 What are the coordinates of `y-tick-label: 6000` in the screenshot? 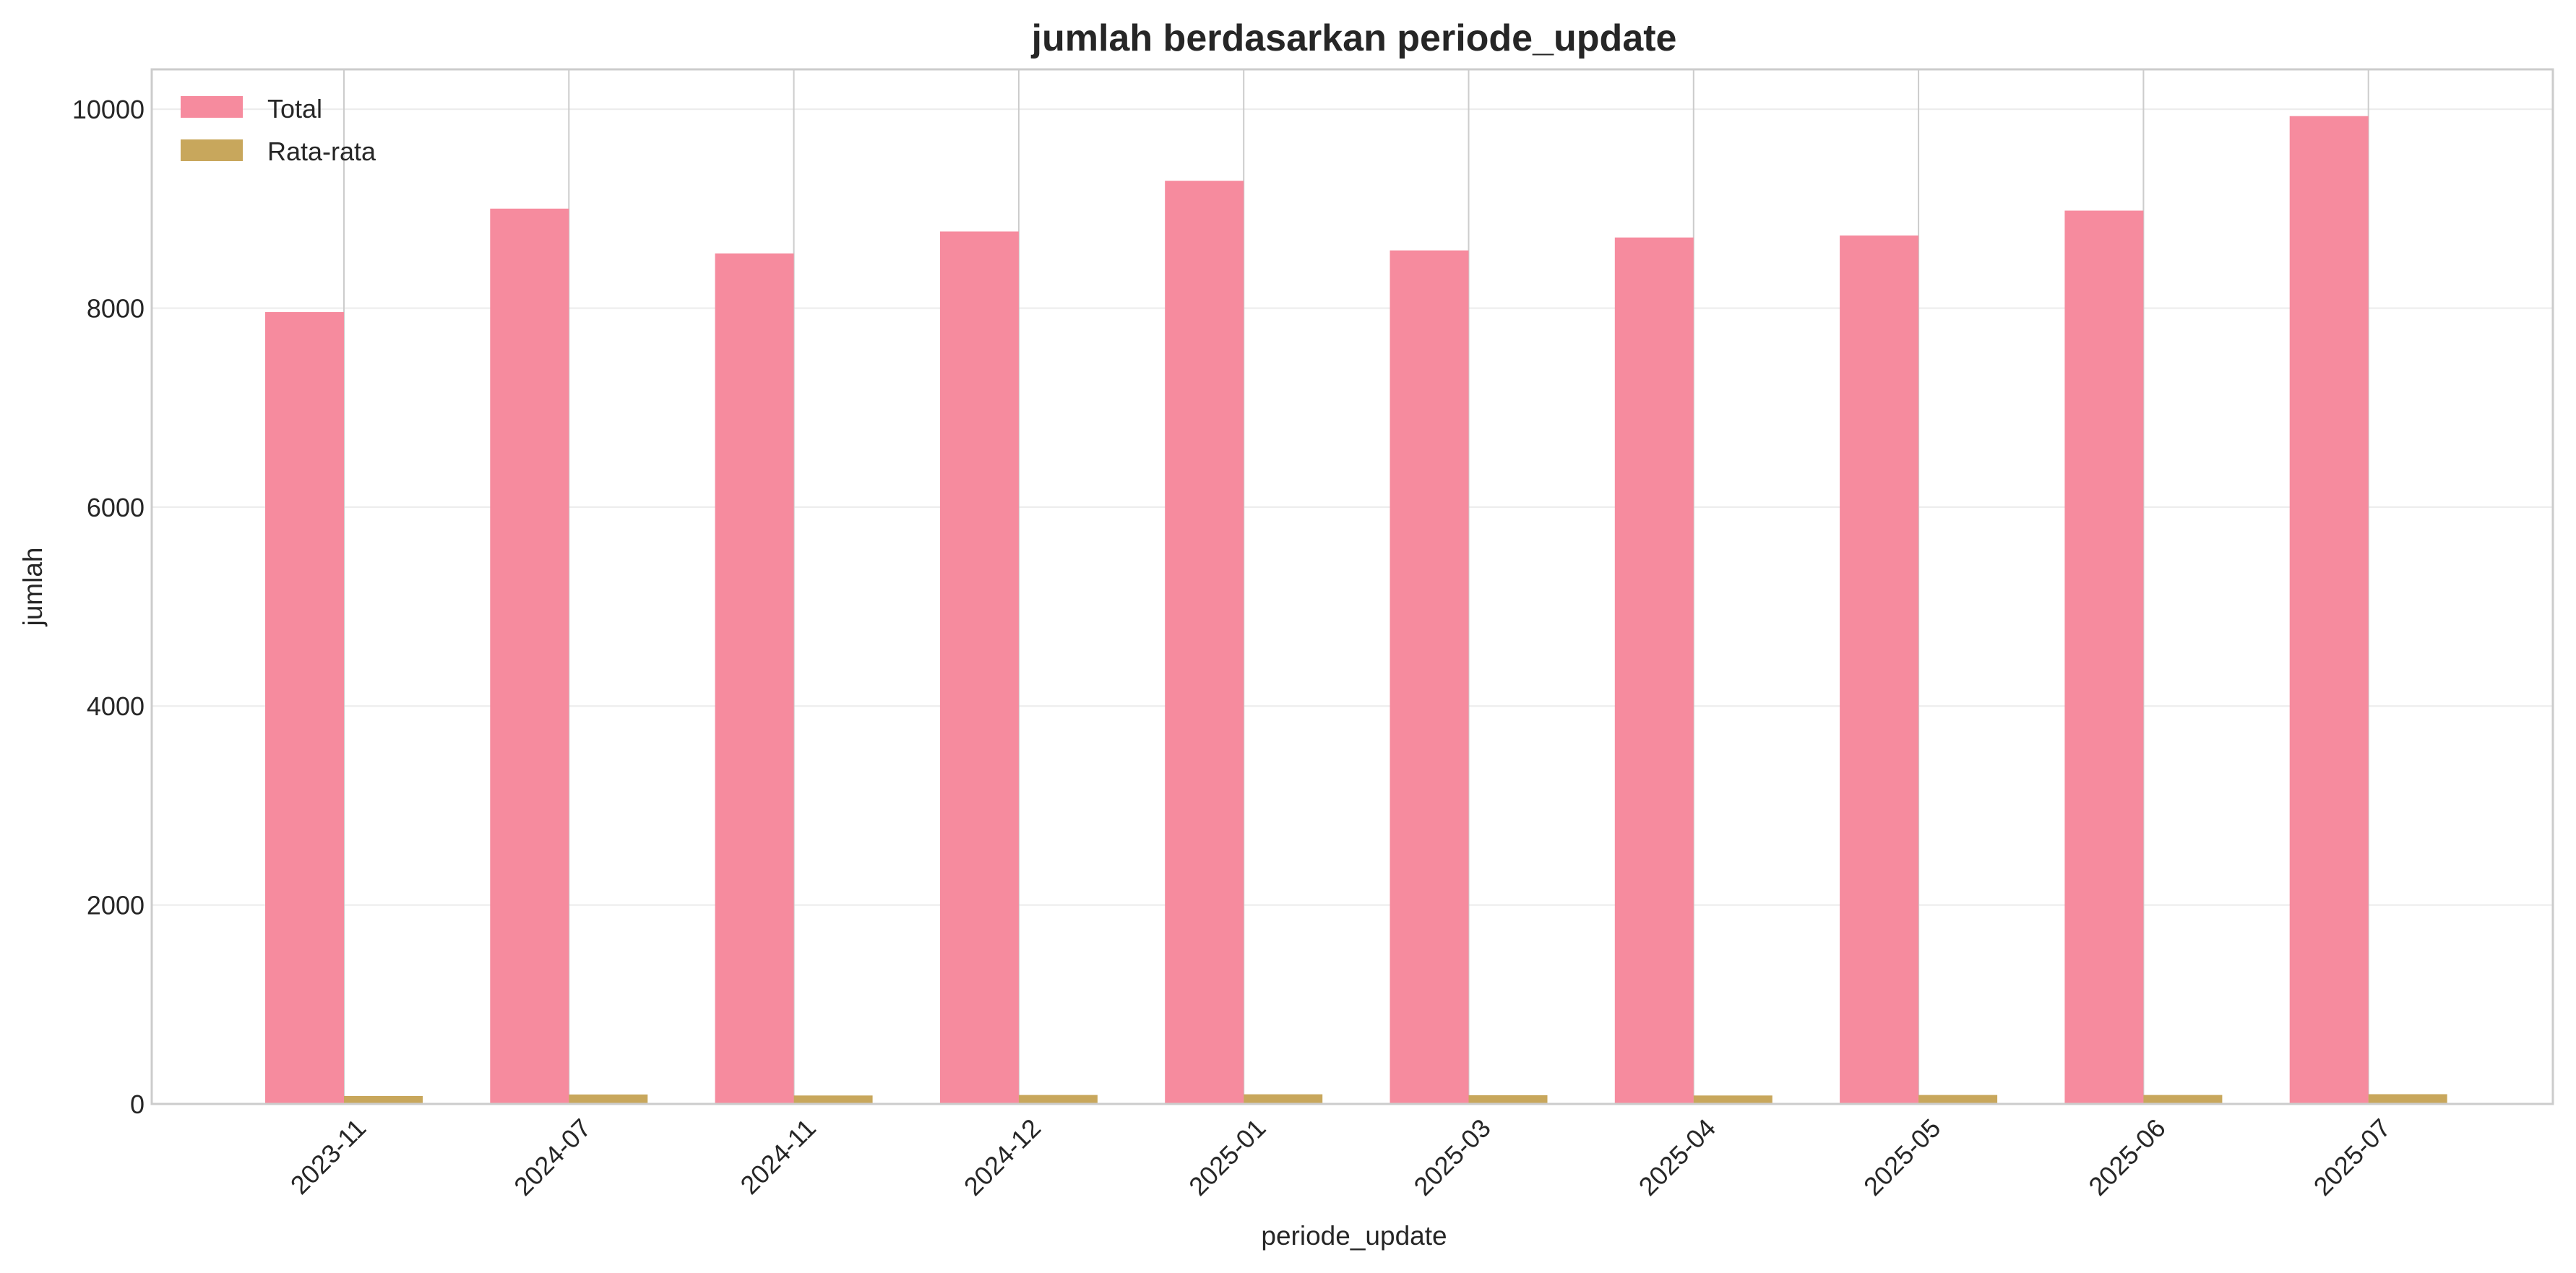 It's located at (116, 507).